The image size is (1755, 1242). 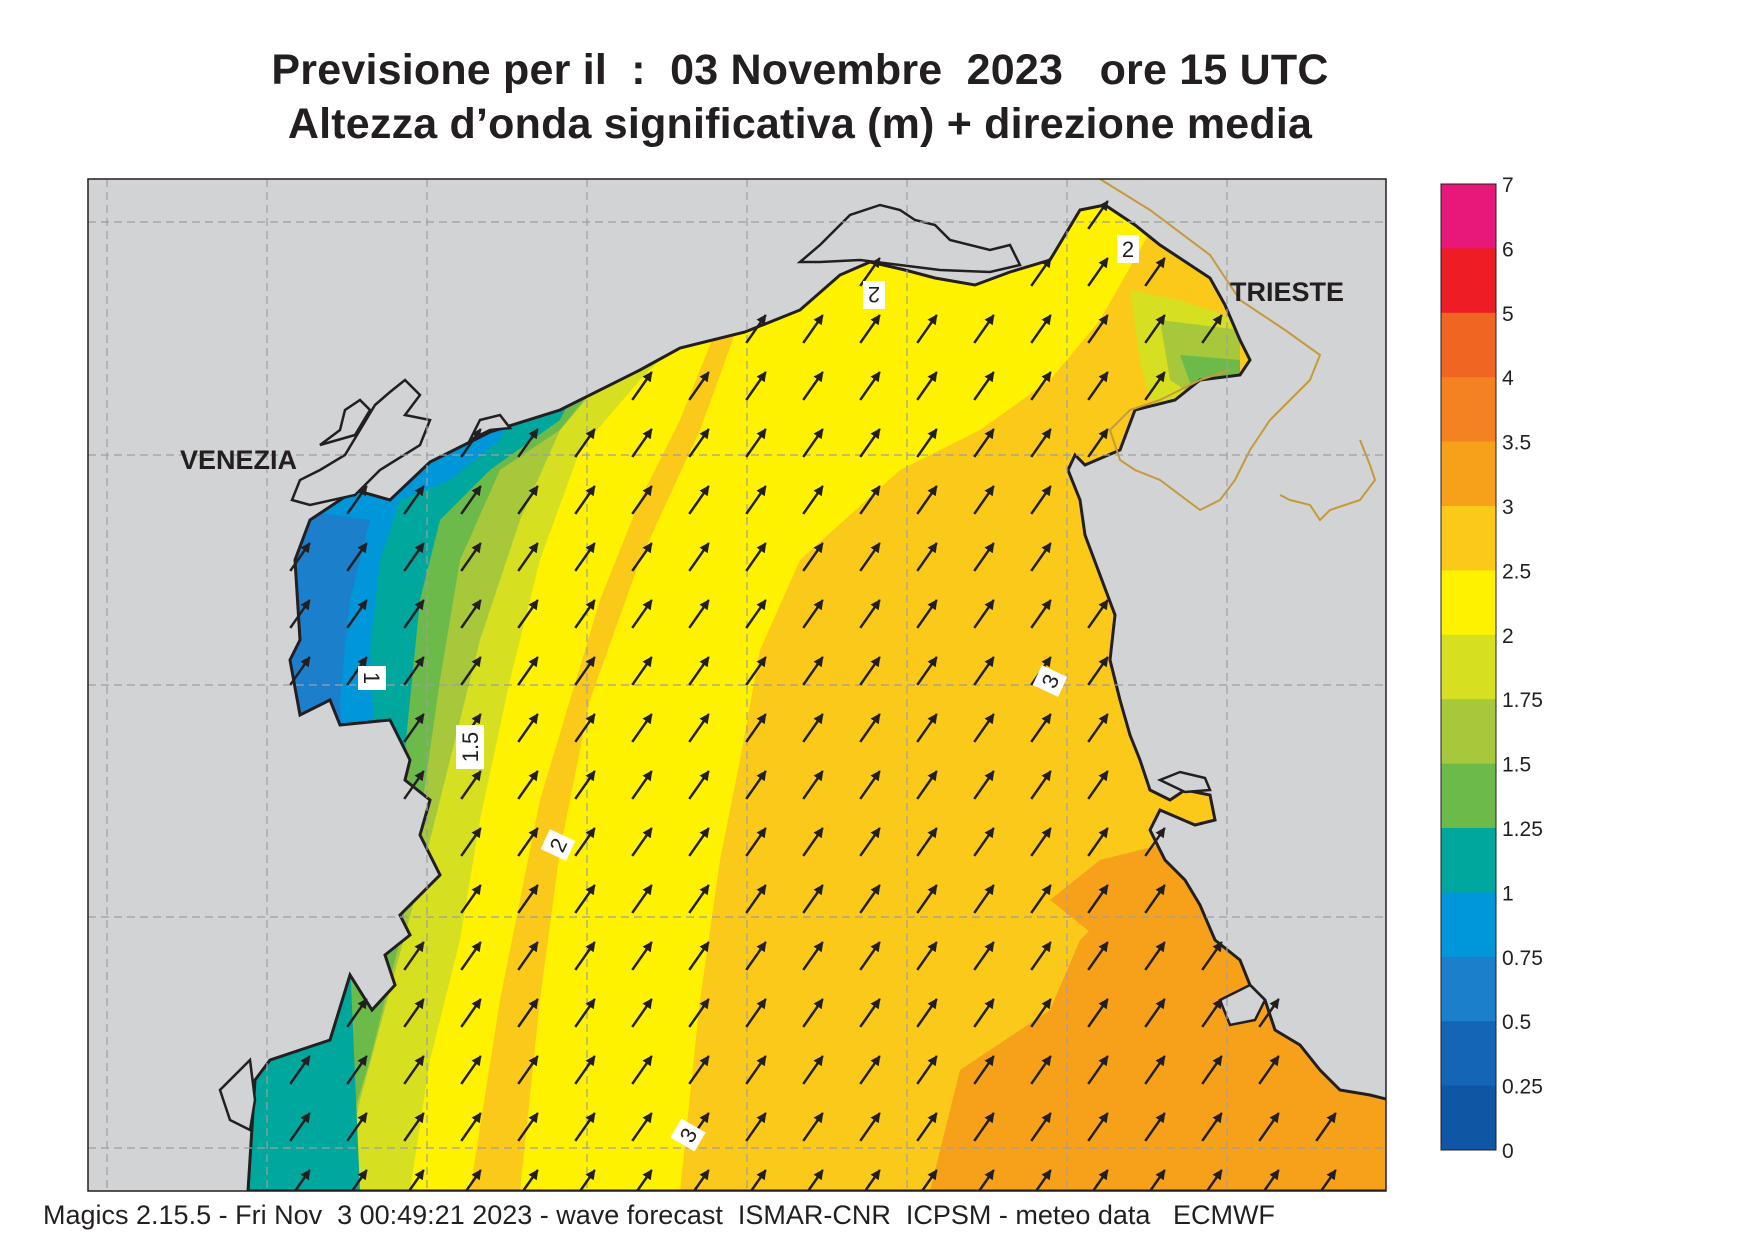 I want to click on legend-tick-label: 6, so click(x=1508, y=249).